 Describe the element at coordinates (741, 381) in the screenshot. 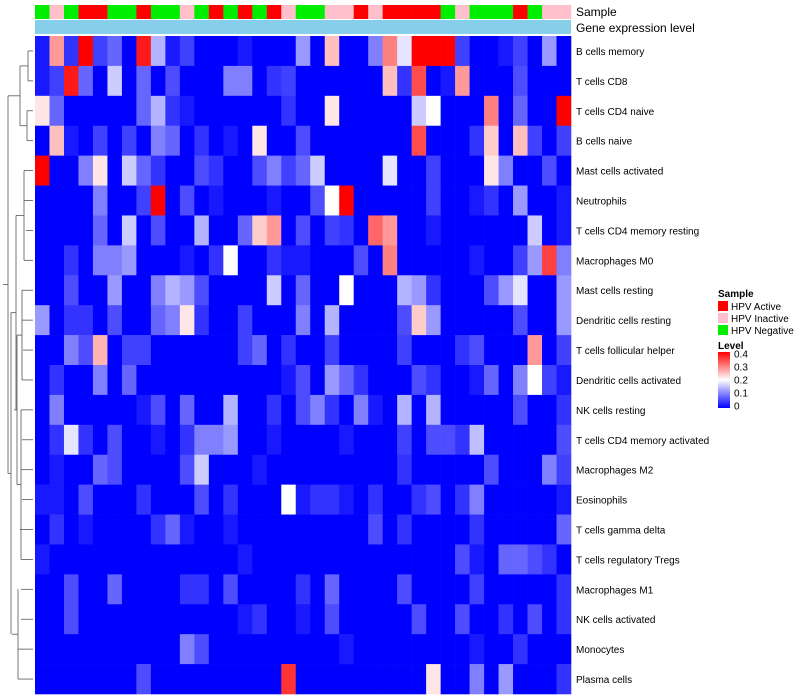

I see `legend-tick-label: 0.2` at that location.